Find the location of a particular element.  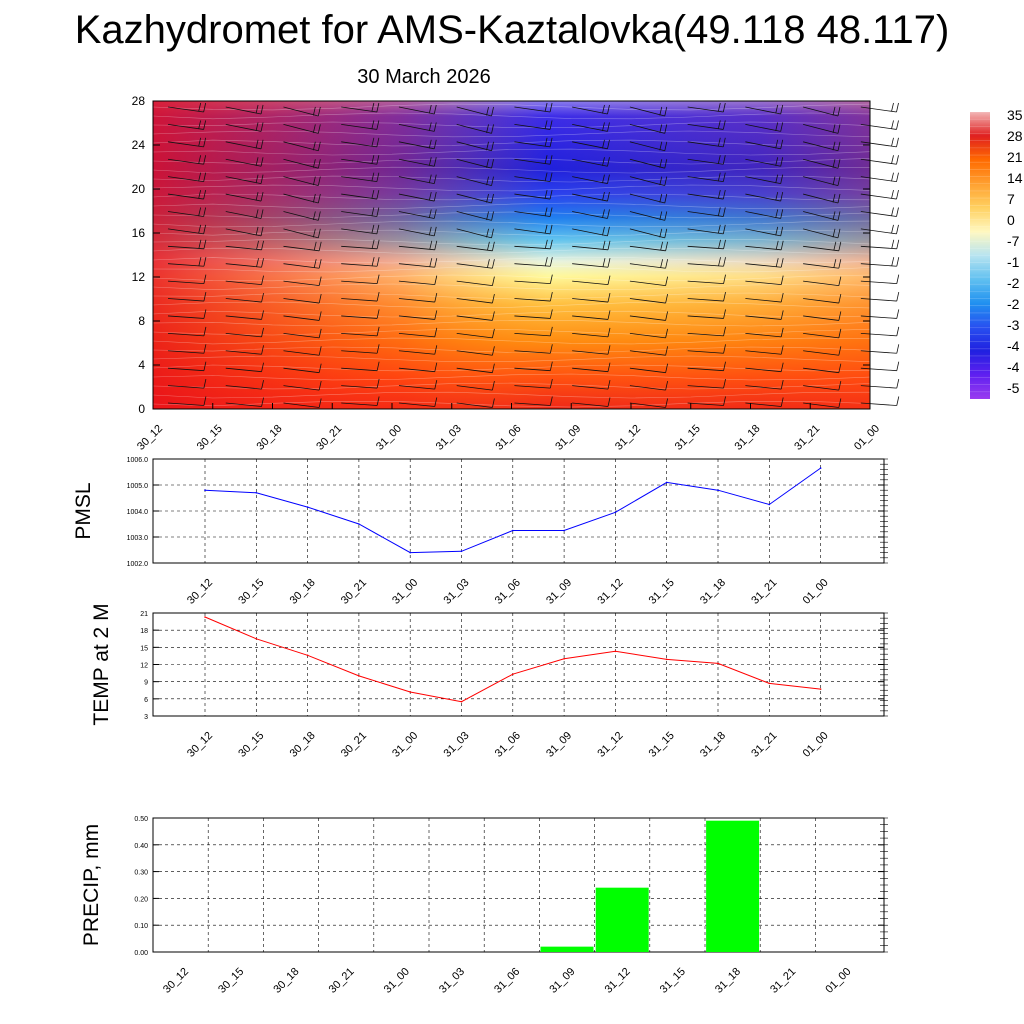

colorbar-label: -1 is located at coordinates (1013, 262).